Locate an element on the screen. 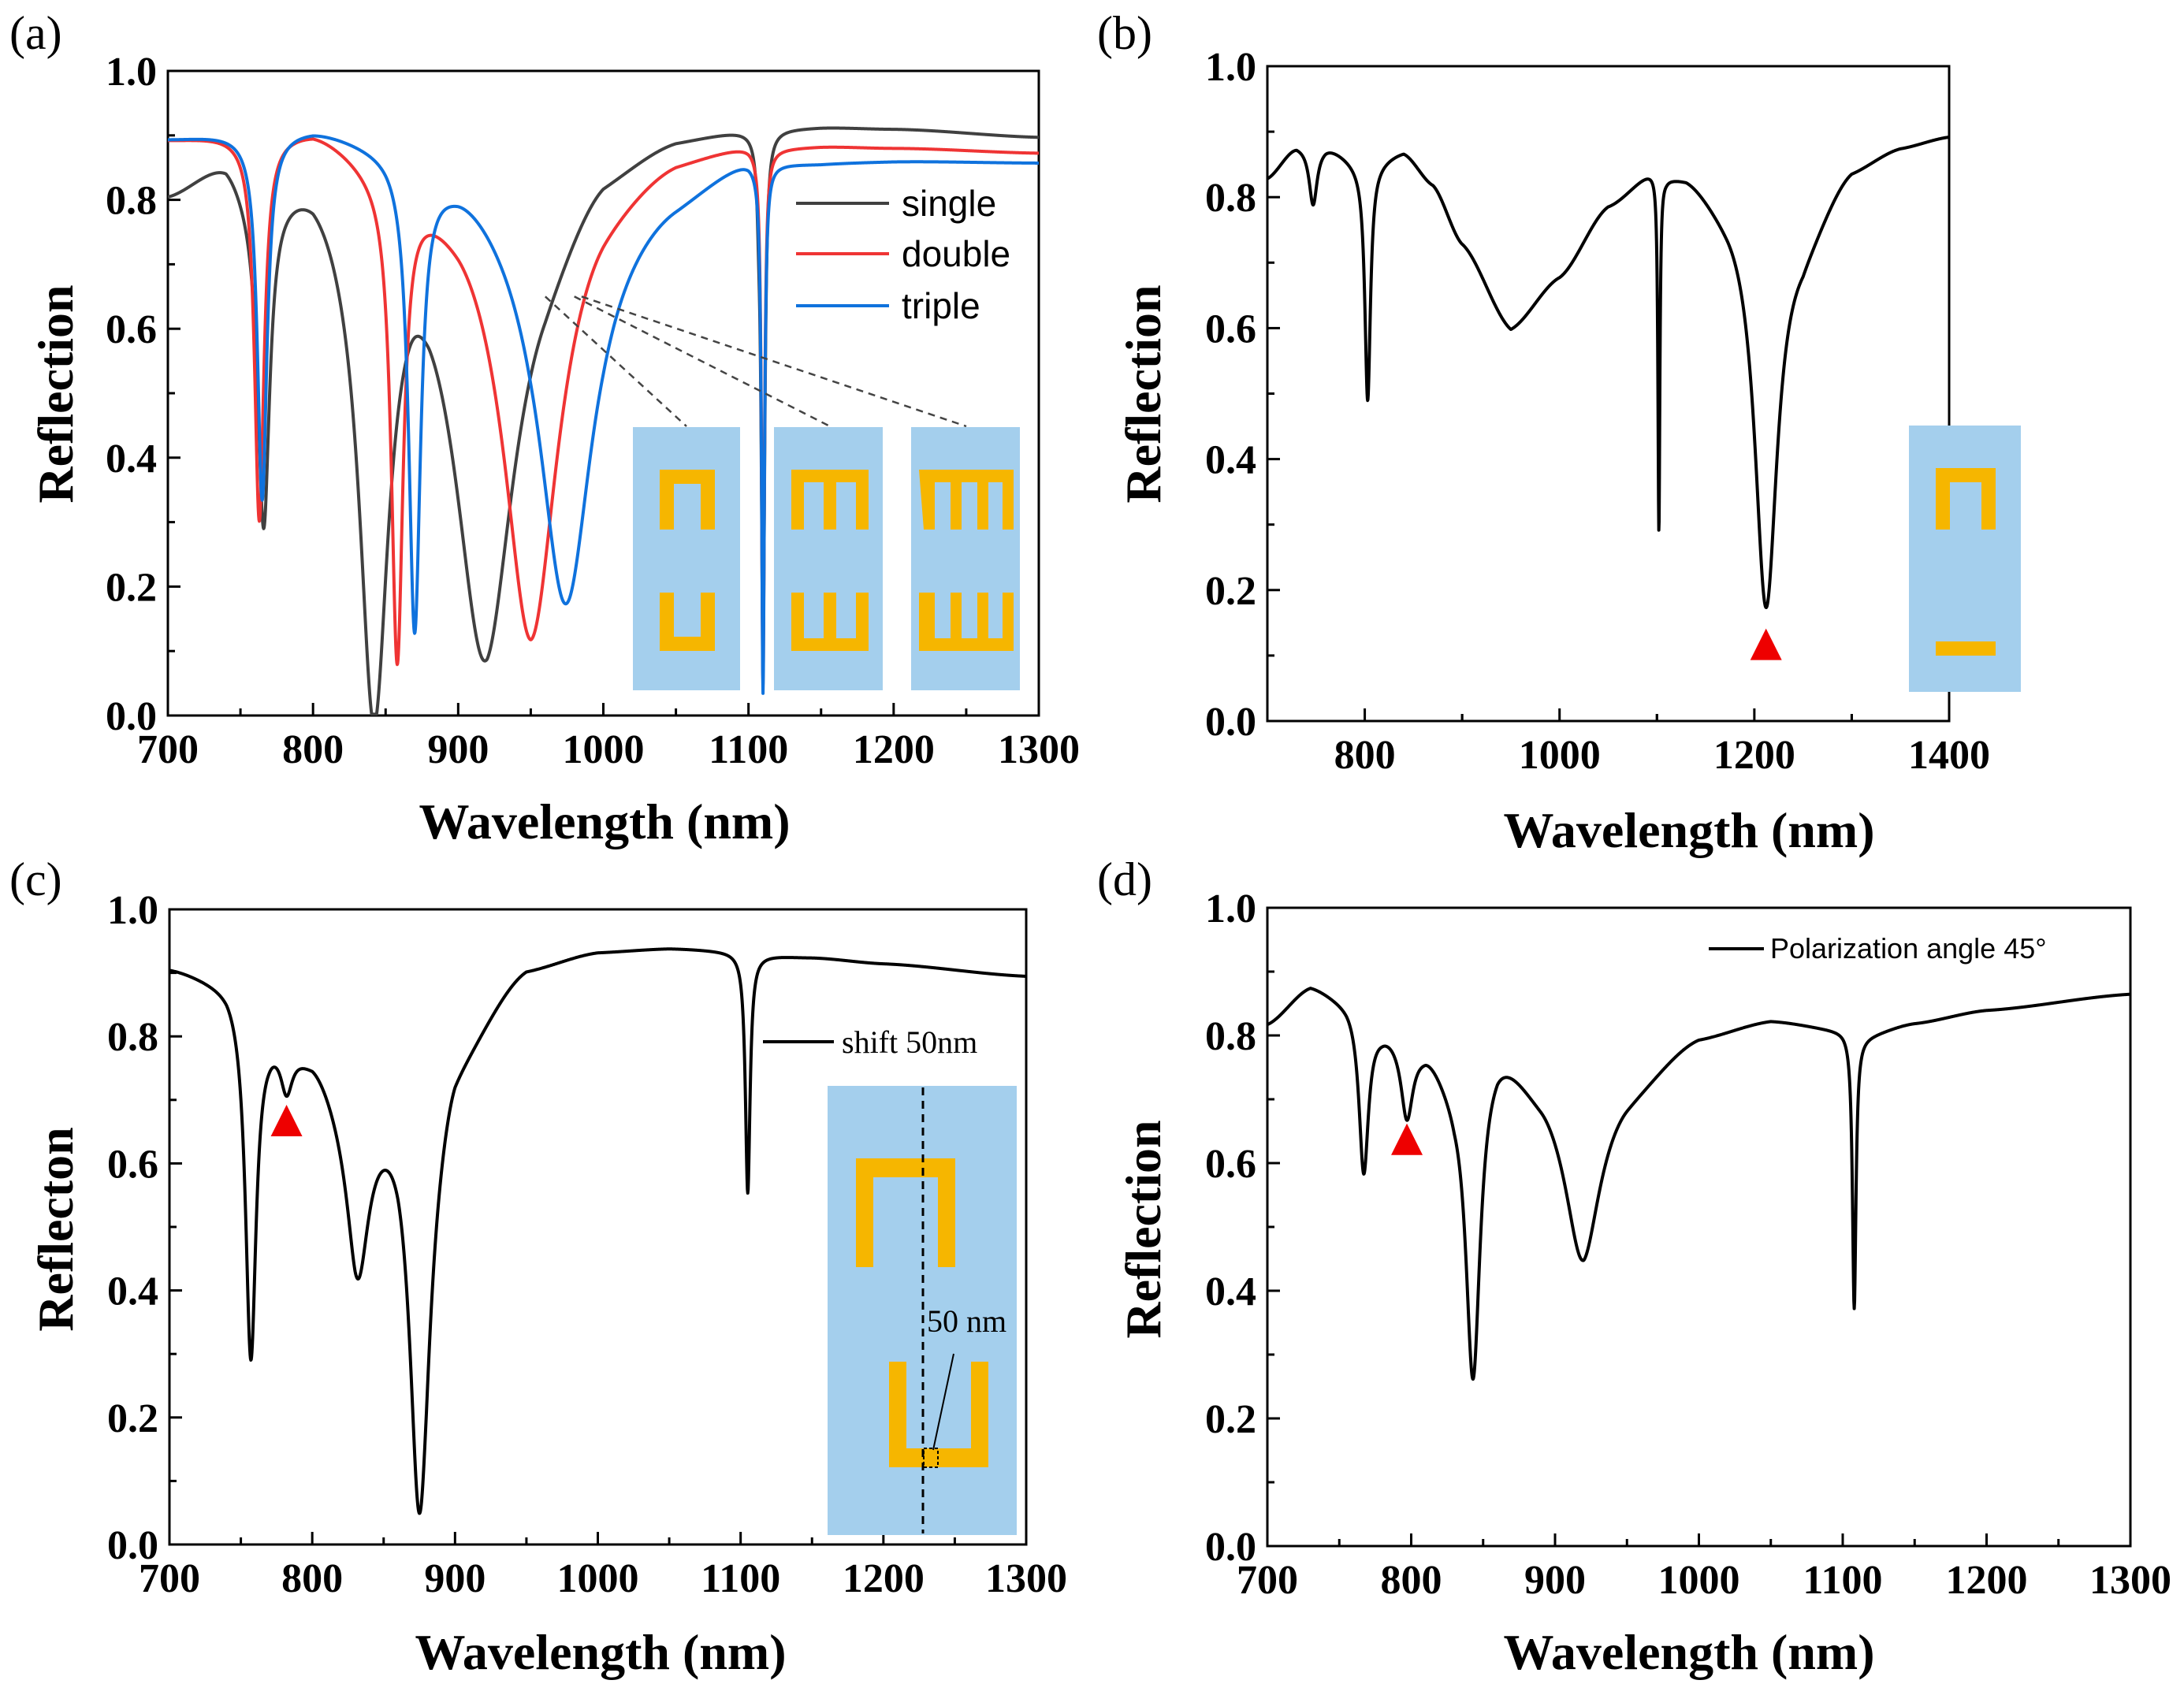 This screenshot has width=2184, height=1695. legend-label-polarization: Polarization angle 45° is located at coordinates (1908, 948).